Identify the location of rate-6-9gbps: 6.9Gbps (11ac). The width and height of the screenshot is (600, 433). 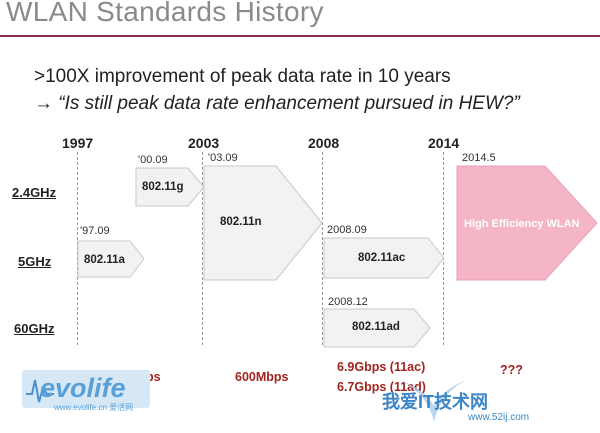
(381, 367).